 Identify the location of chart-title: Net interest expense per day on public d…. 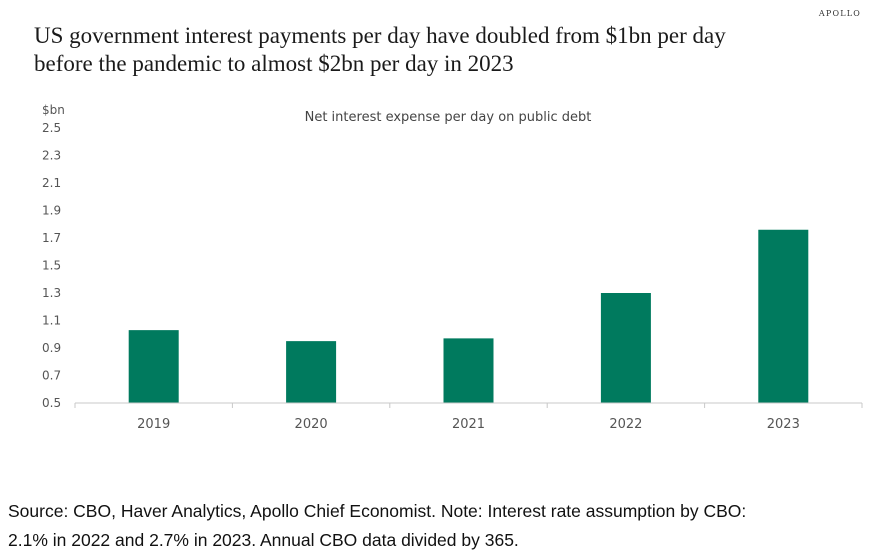
(448, 117).